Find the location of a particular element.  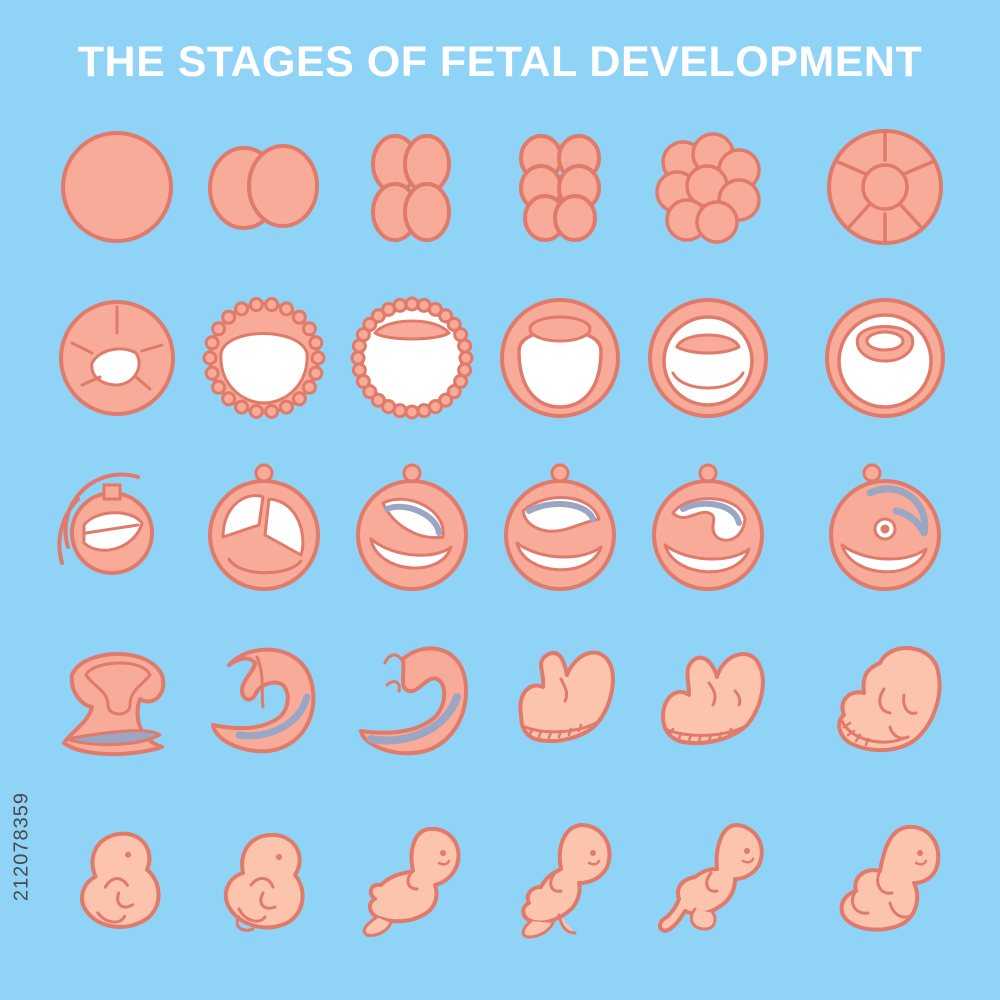

stage-embryo-8-weeks-icon is located at coordinates (264, 878).